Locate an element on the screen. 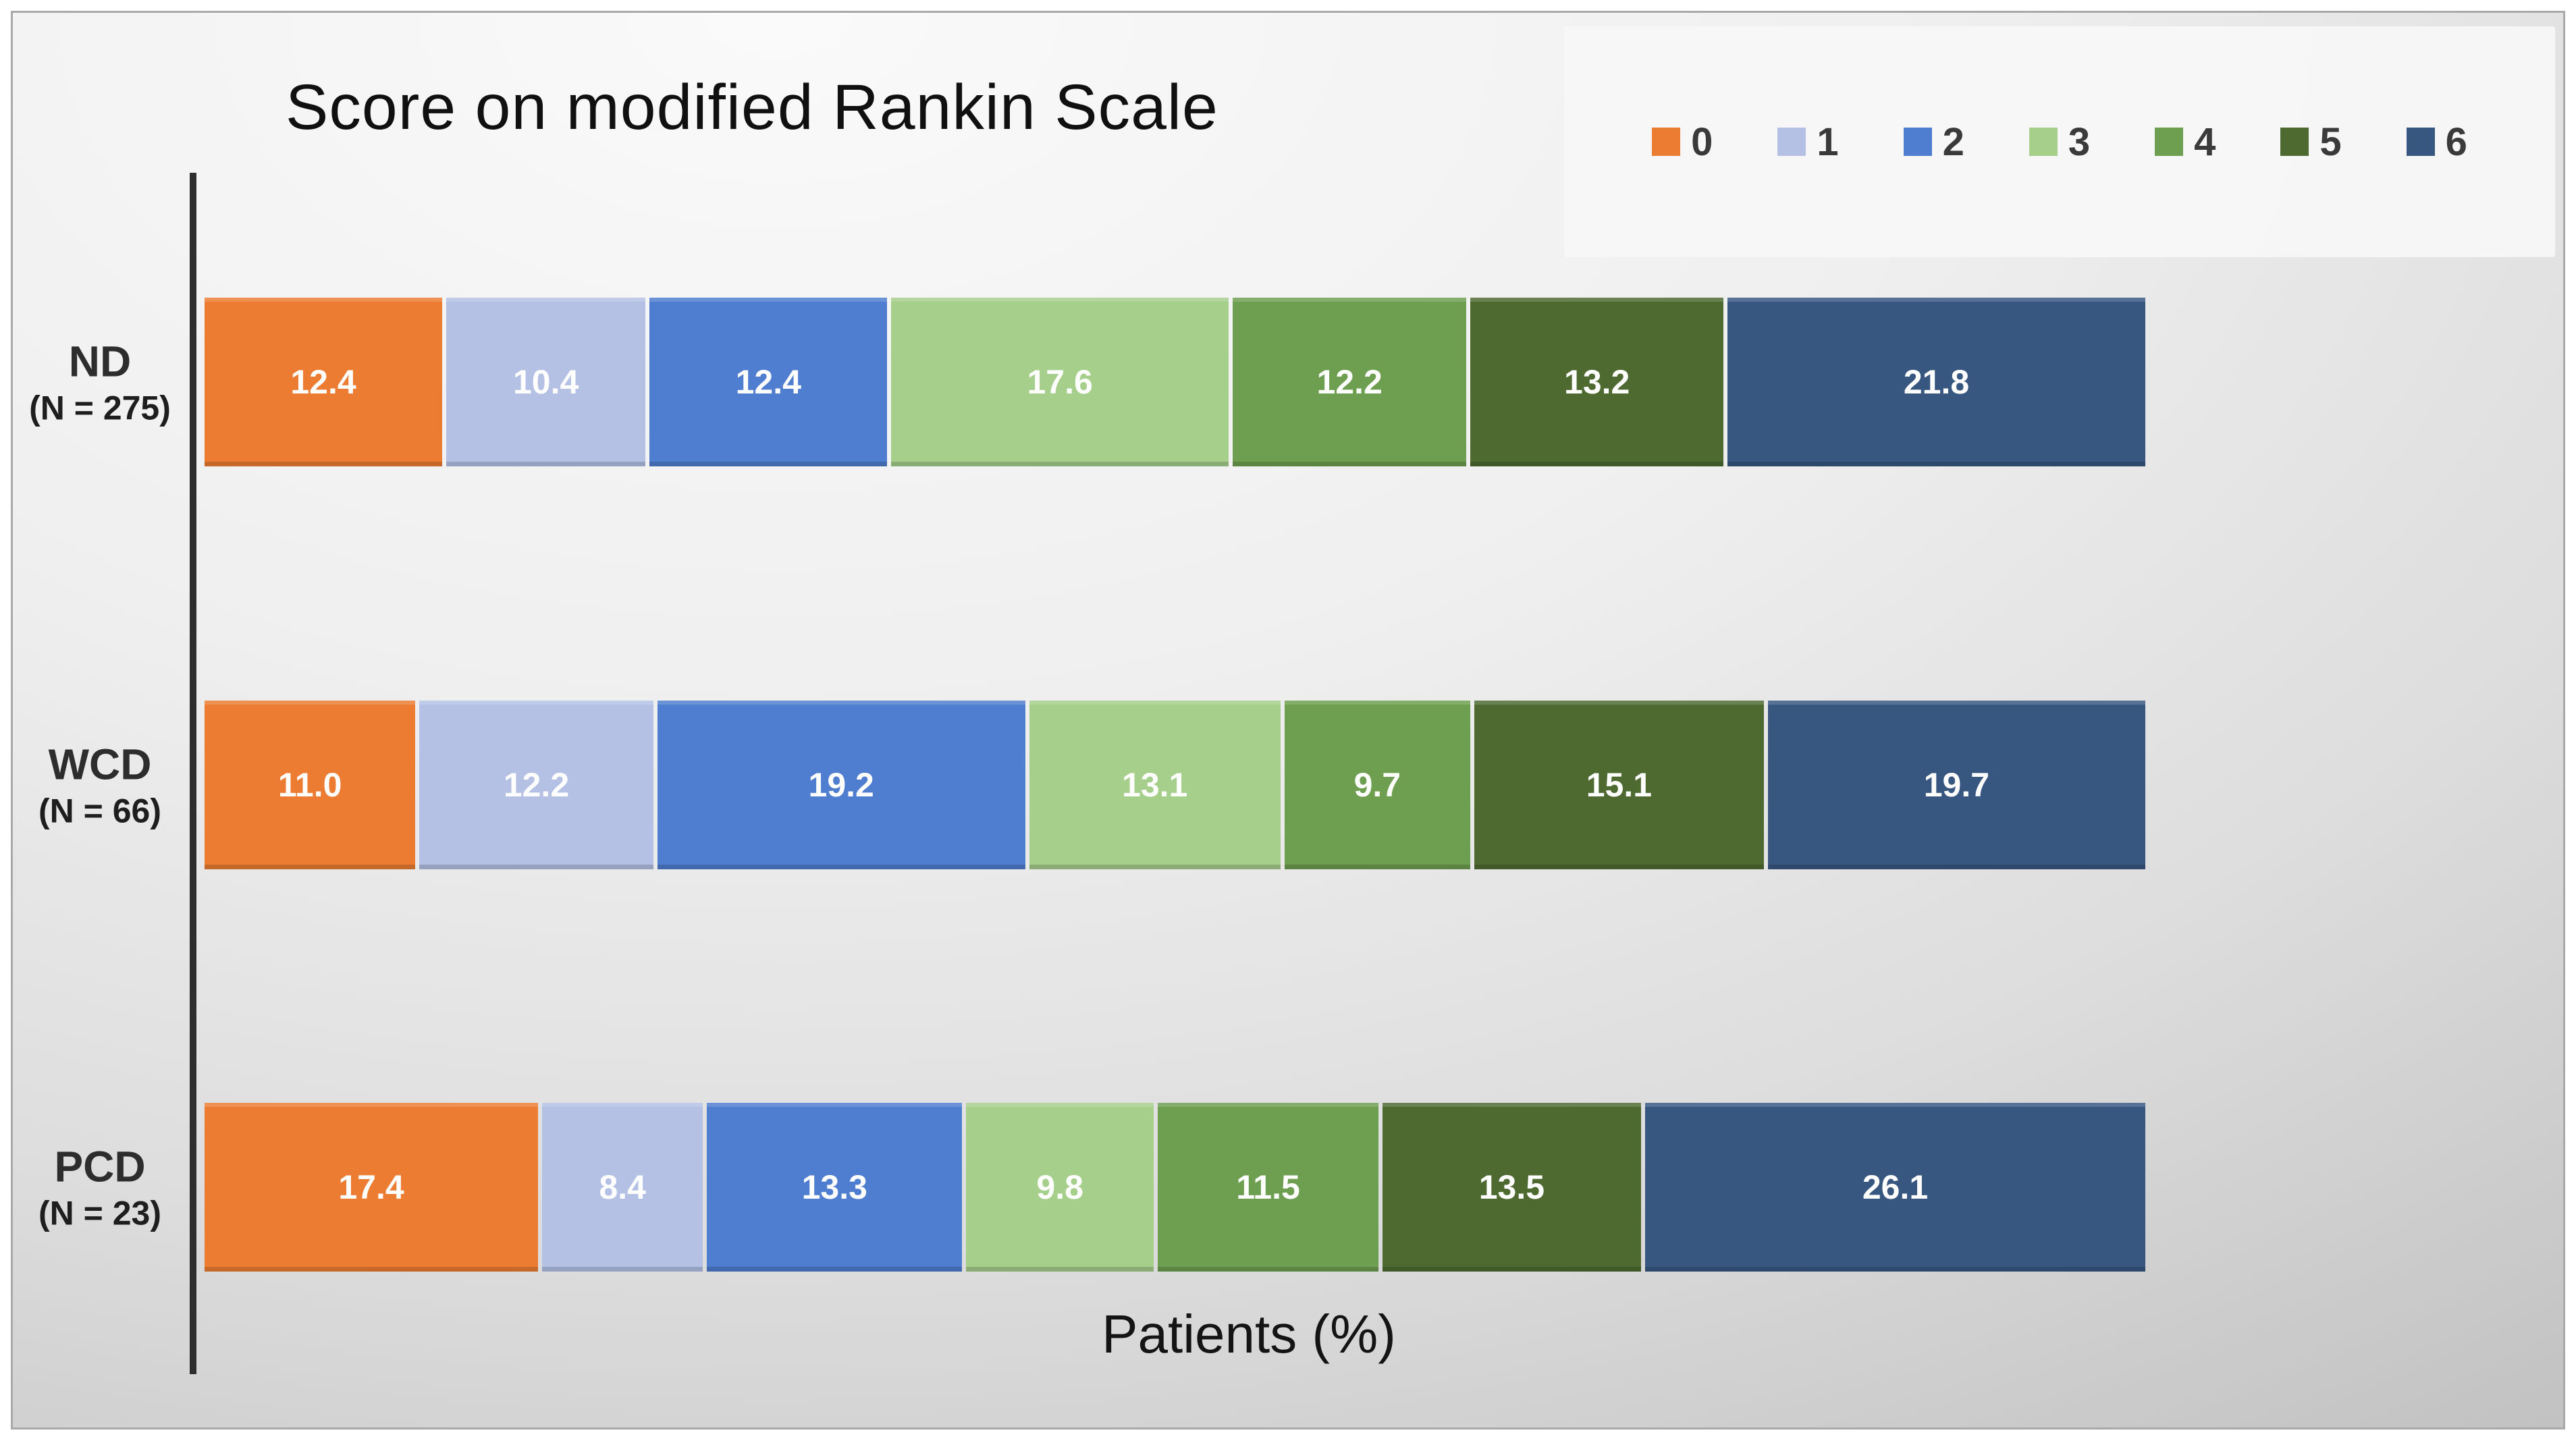  bar-segment-mrs-0: 11.0 is located at coordinates (310, 785).